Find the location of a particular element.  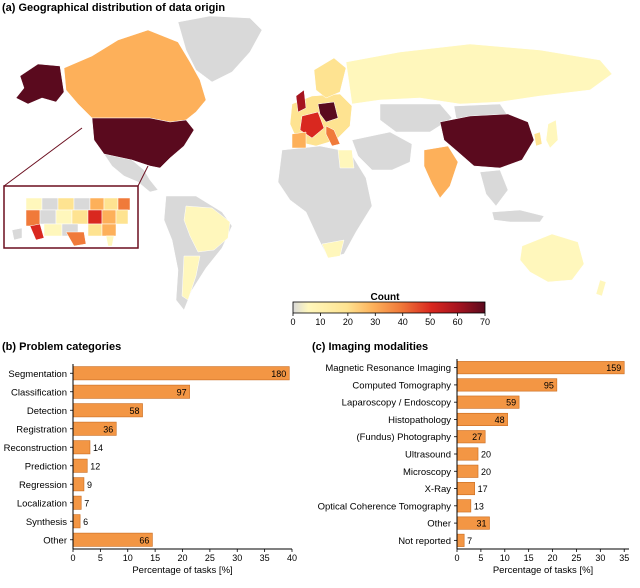

bar-value-label: 27 is located at coordinates (477, 437).